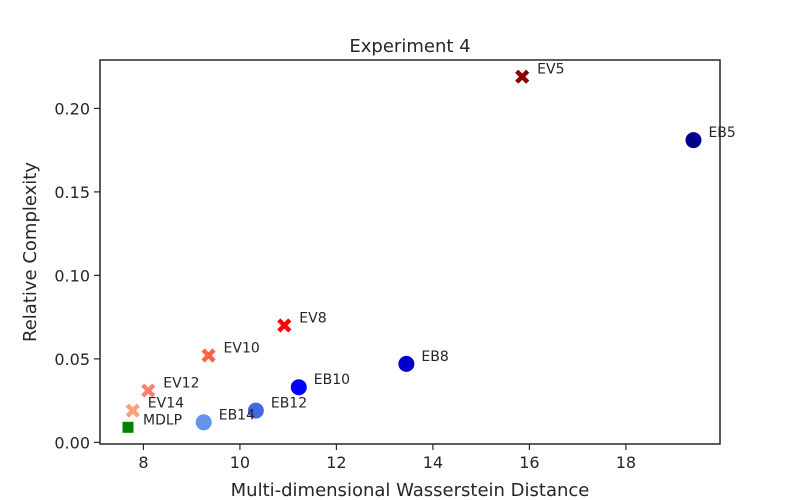 Image resolution: width=800 pixels, height=500 pixels. I want to click on point-ev8, so click(284, 325).